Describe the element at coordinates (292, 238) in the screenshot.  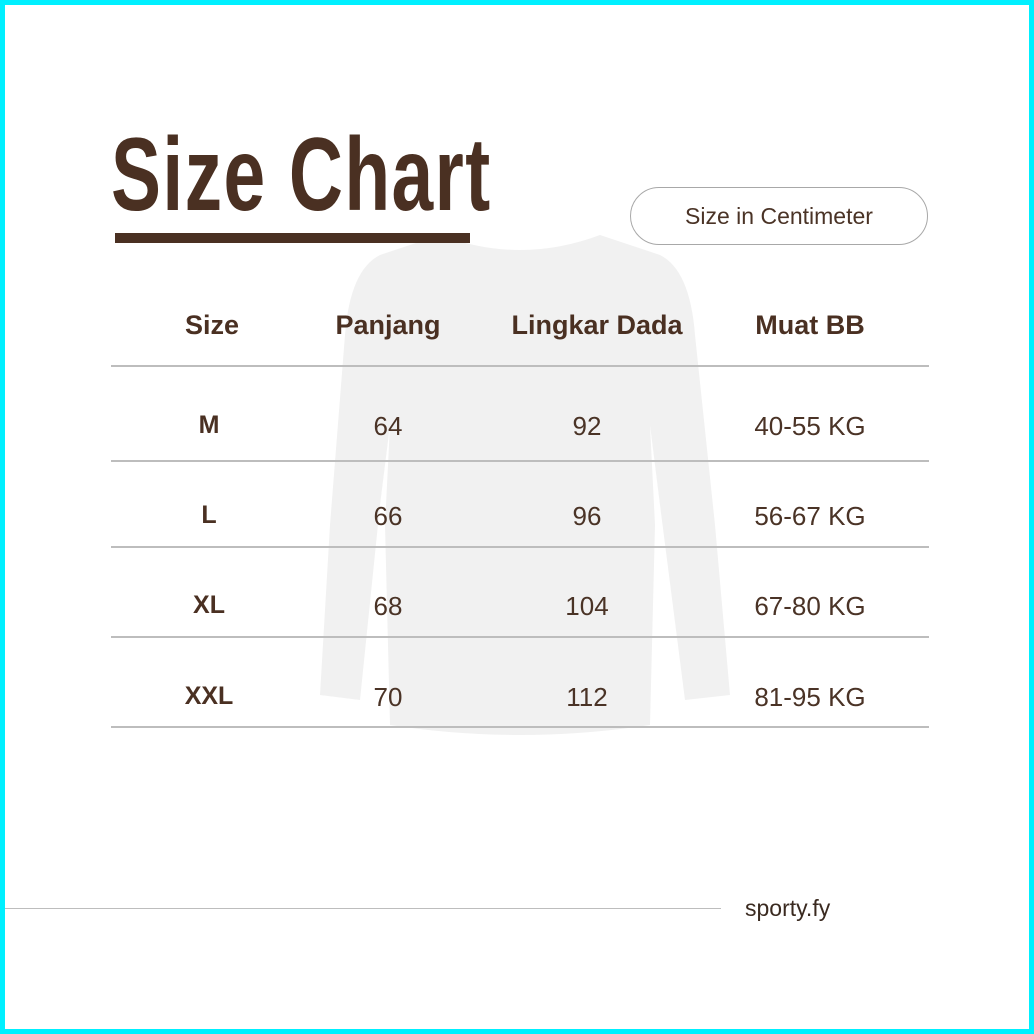
I see `title-underline` at that location.